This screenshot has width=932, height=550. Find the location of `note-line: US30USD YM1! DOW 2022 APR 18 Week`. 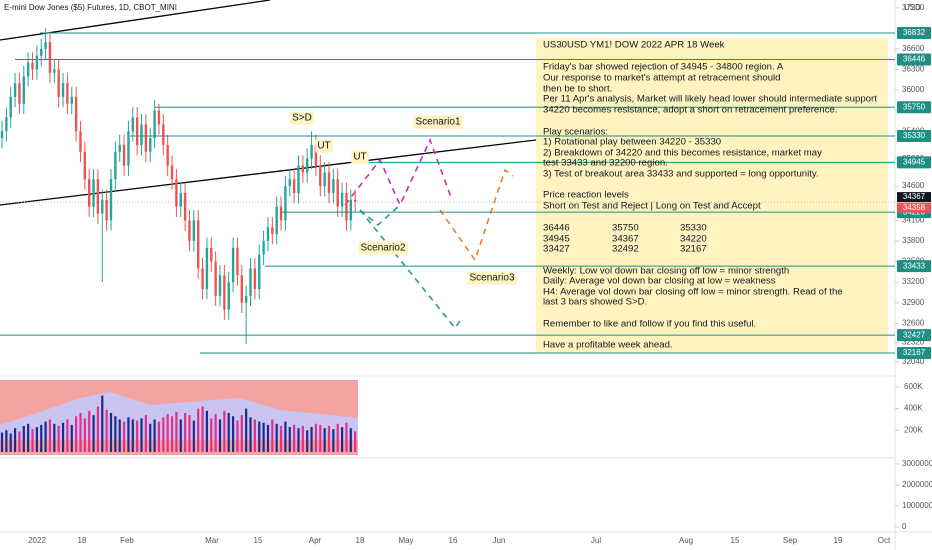

note-line: US30USD YM1! DOW 2022 APR 18 Week is located at coordinates (634, 45).